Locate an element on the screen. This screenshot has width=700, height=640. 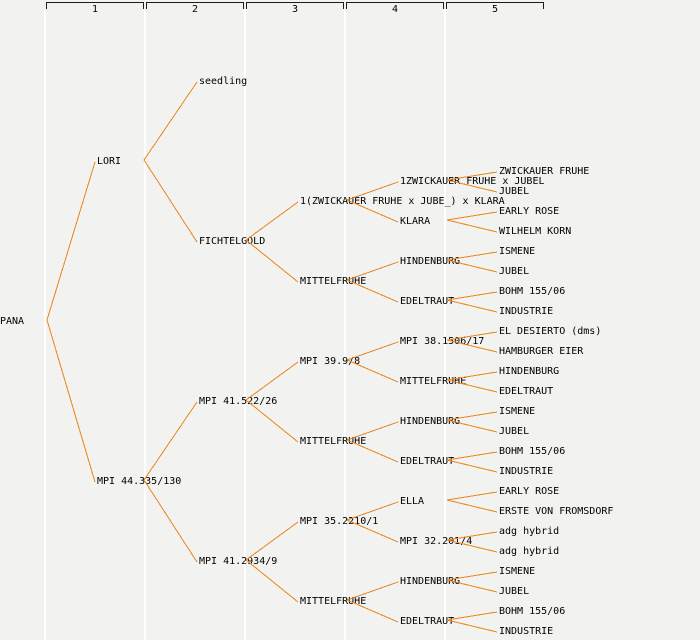
generation-bracket: 2 is located at coordinates (195, 8).